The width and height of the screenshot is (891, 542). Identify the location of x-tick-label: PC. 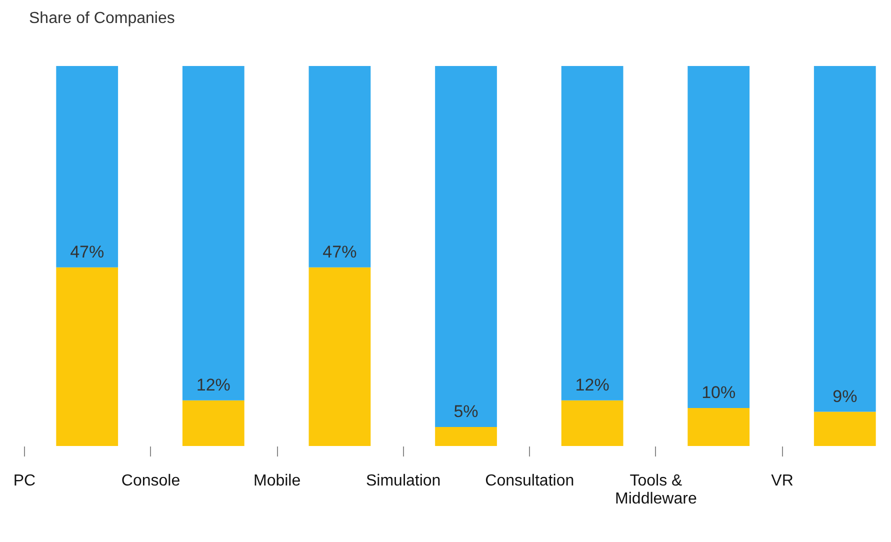
(24, 481).